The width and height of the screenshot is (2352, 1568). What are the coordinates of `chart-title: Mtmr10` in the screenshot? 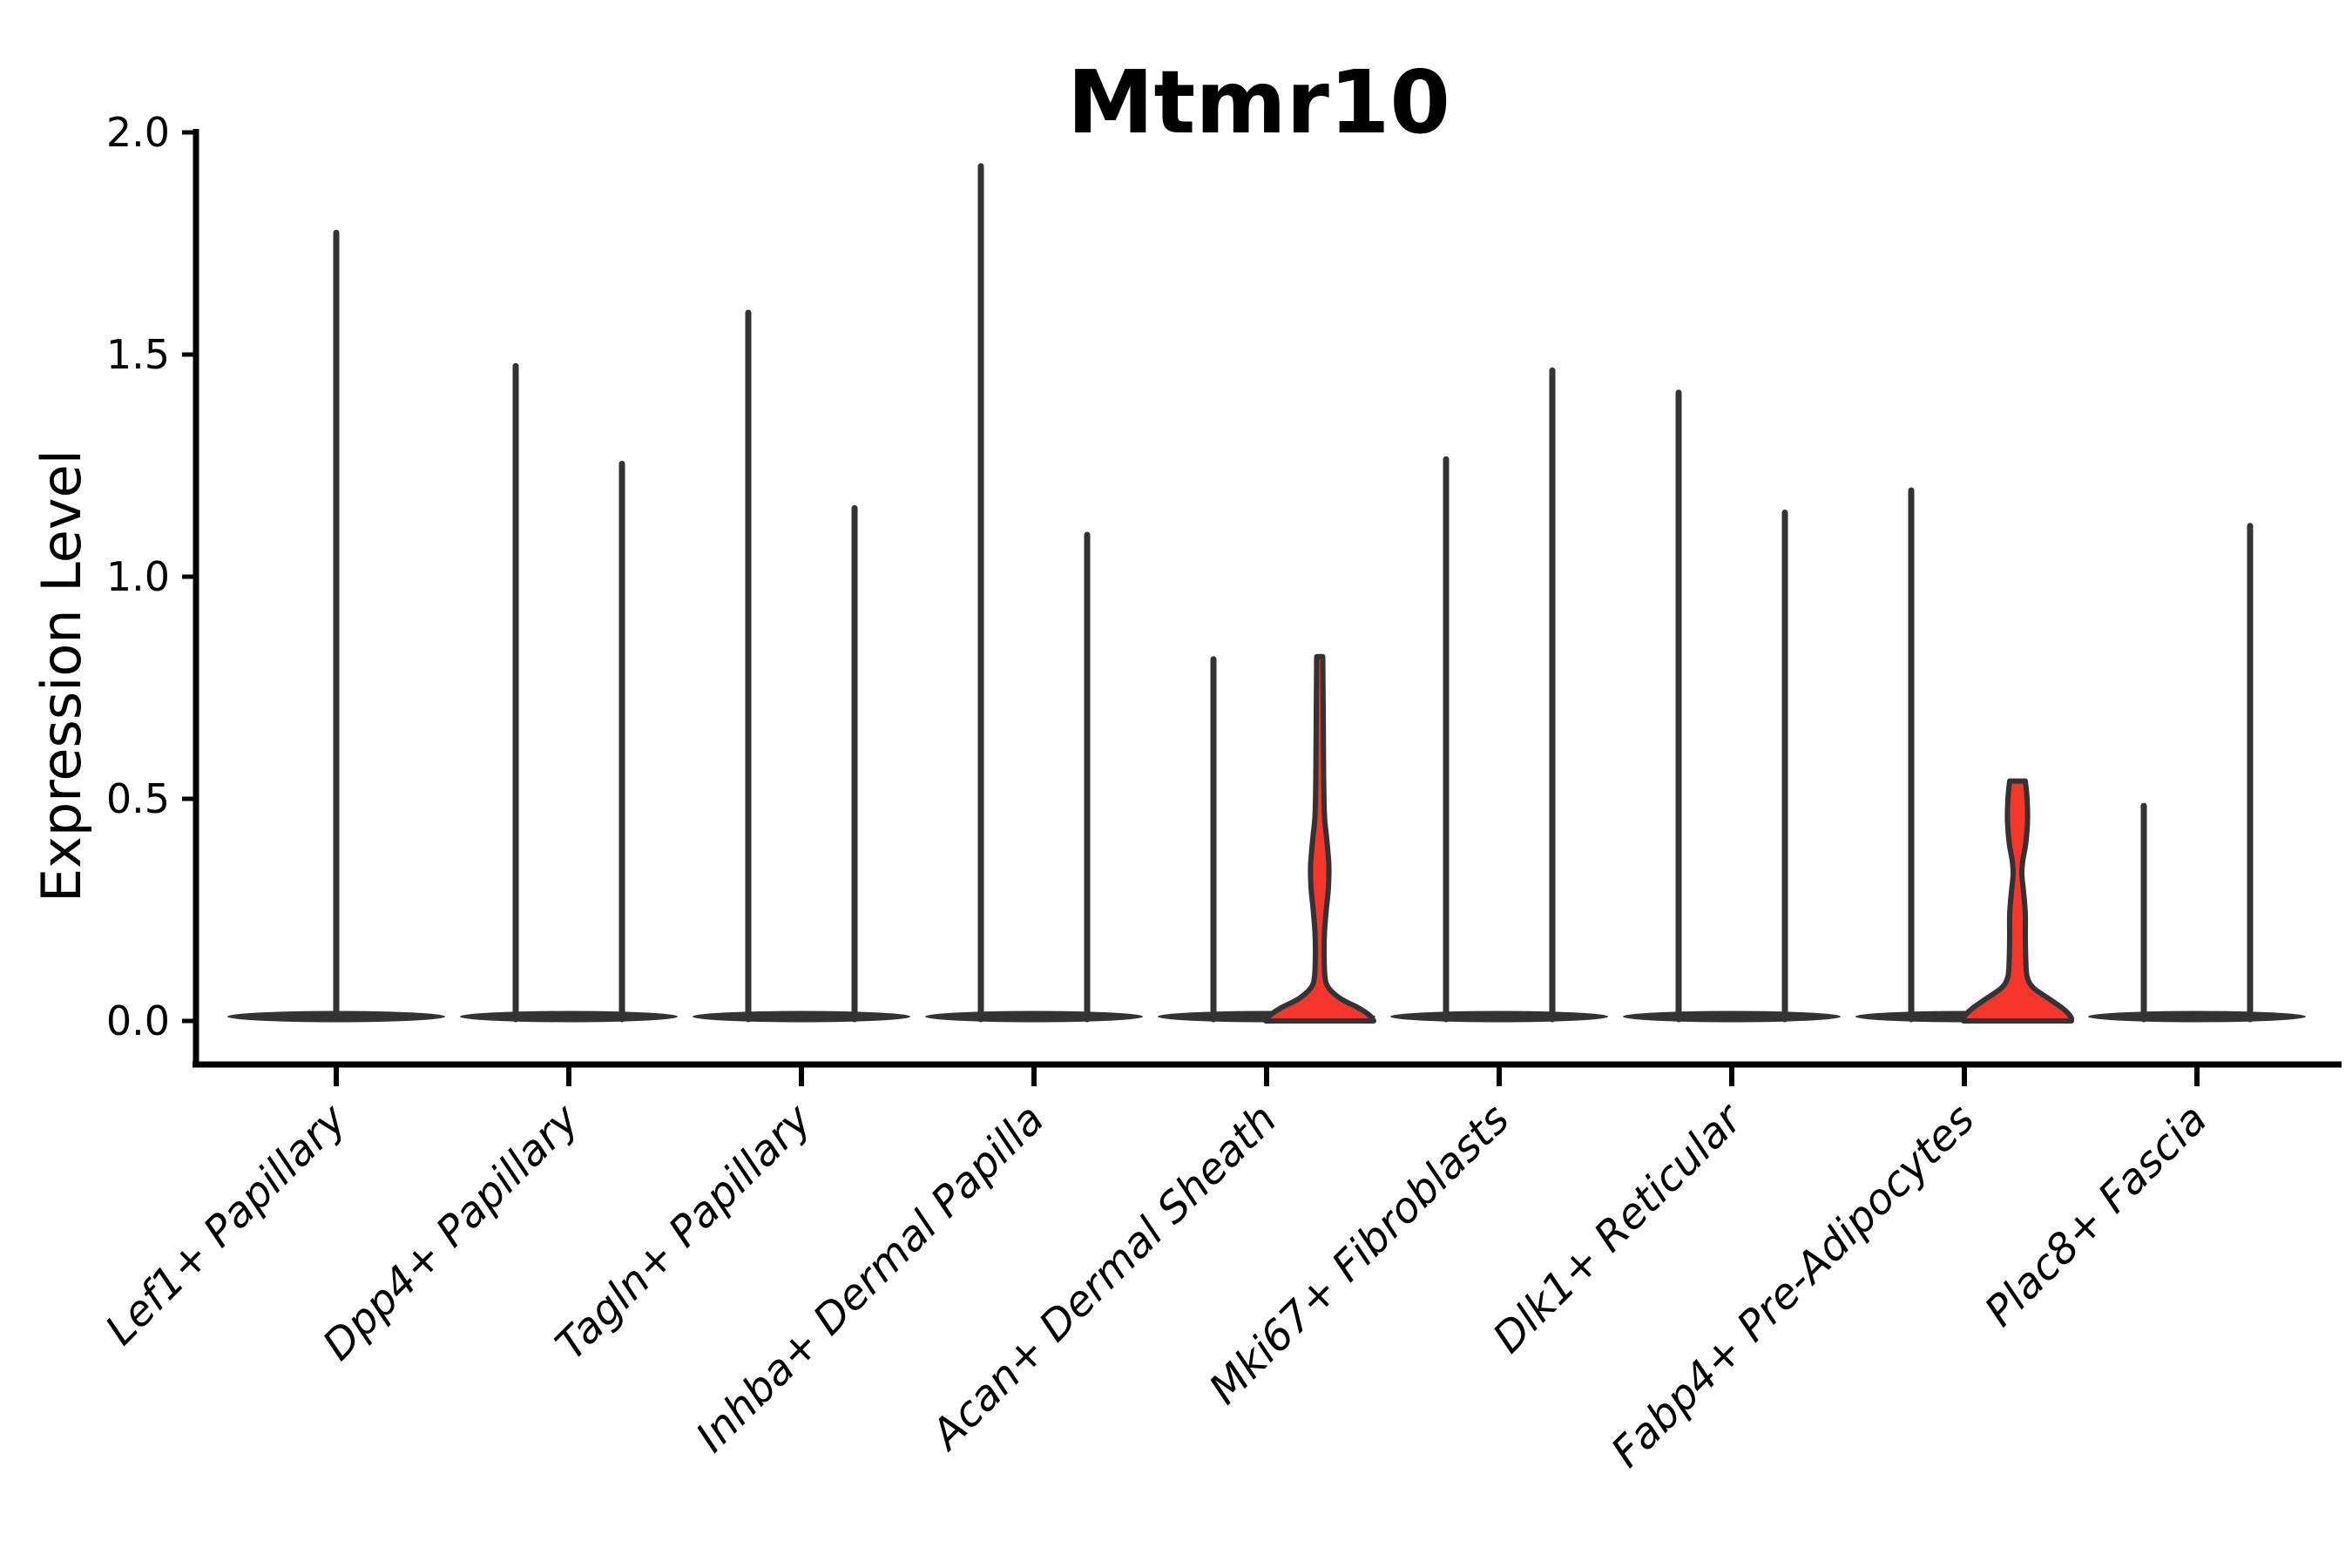 It's located at (1258, 102).